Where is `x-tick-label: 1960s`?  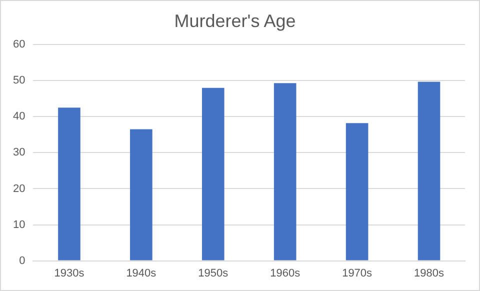
x-tick-label: 1960s is located at coordinates (285, 273).